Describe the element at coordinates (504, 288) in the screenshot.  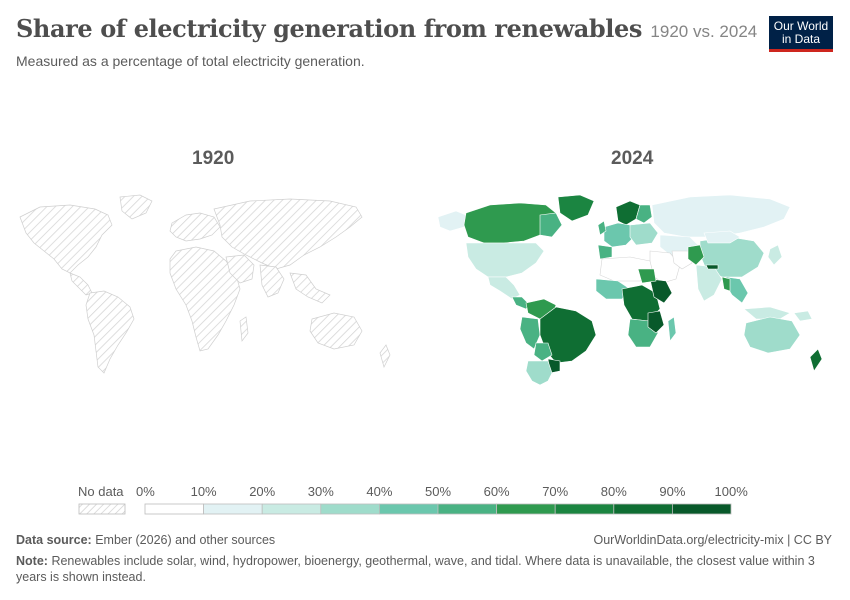
I see `region-mexico-2024` at that location.